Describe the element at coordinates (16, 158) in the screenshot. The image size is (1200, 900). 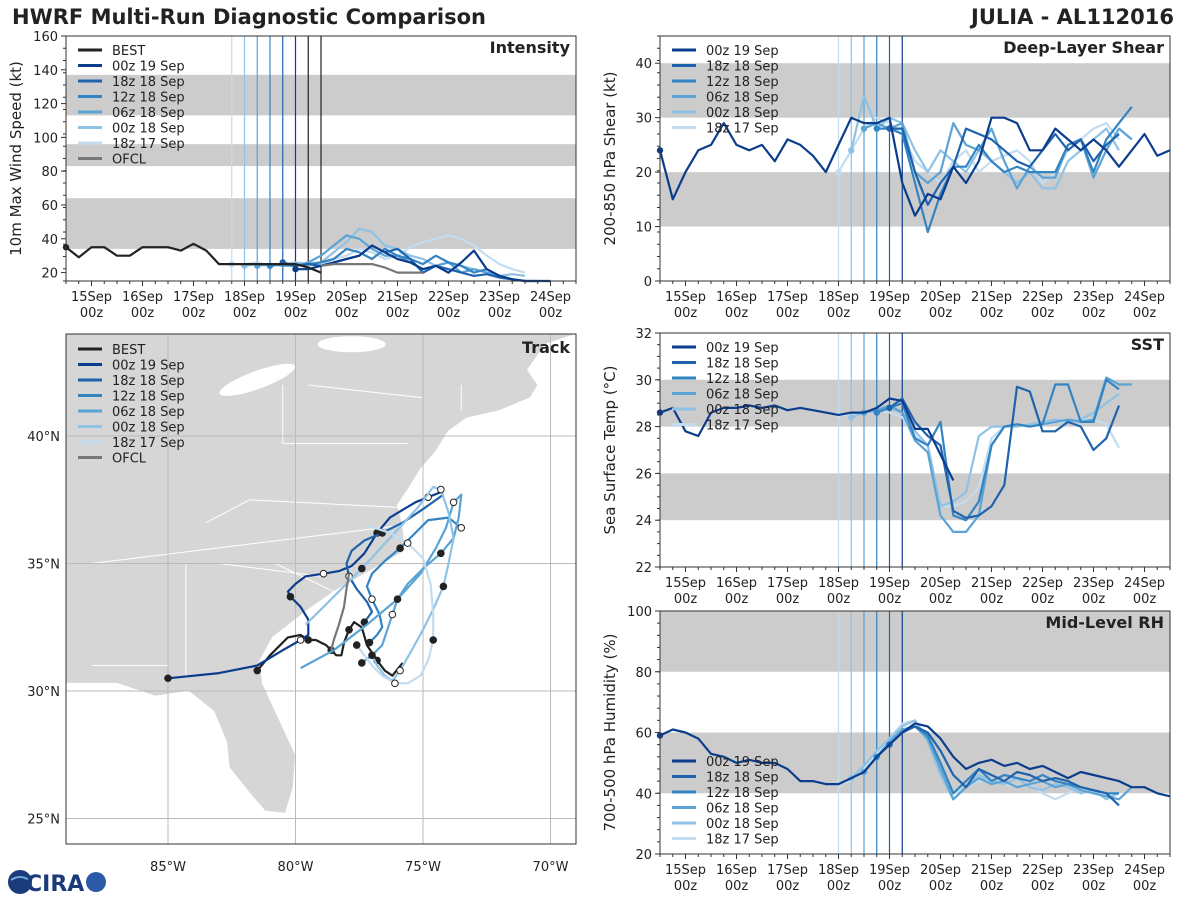
I see `y-axis-label: 10m Max Wind Speed (kt)` at that location.